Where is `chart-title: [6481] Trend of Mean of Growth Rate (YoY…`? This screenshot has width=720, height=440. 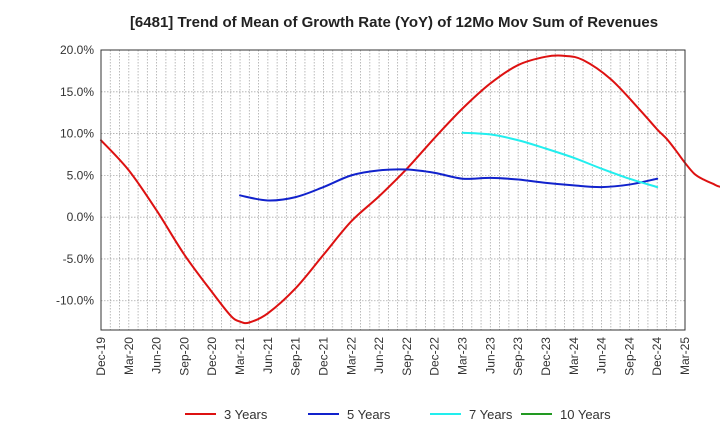
chart-title: [6481] Trend of Mean of Growth Rate (YoY… is located at coordinates (394, 22).